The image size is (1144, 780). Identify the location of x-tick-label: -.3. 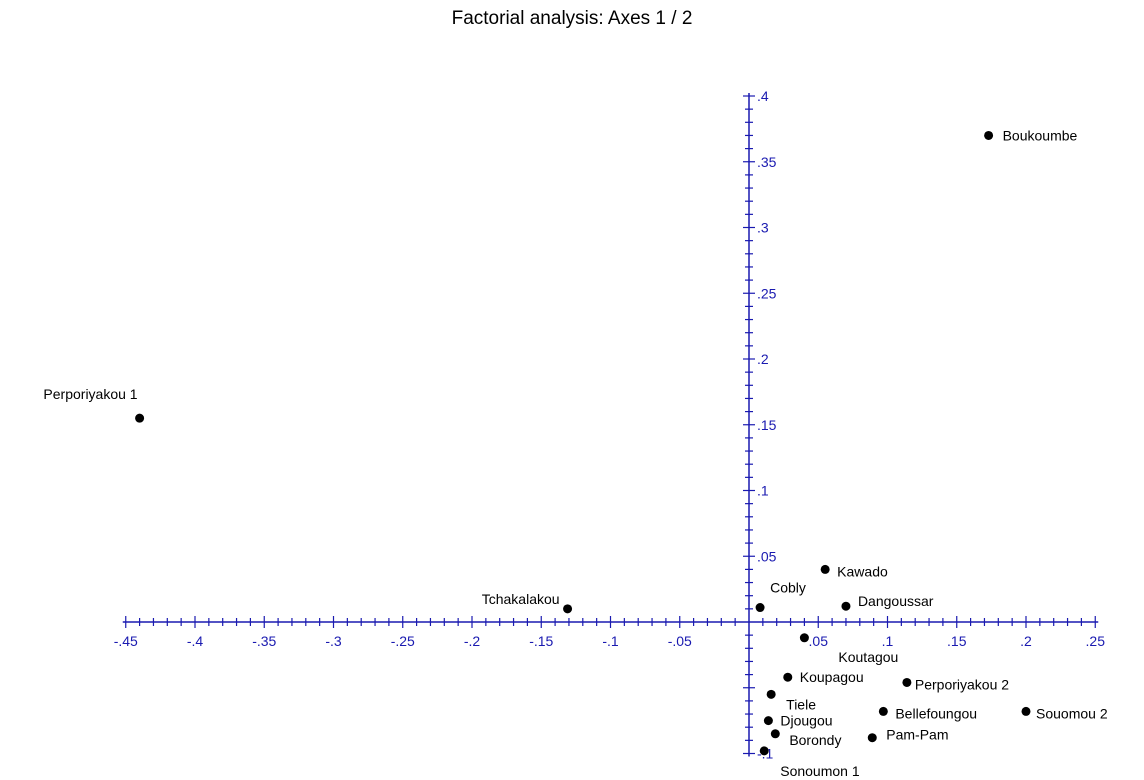
(333, 641).